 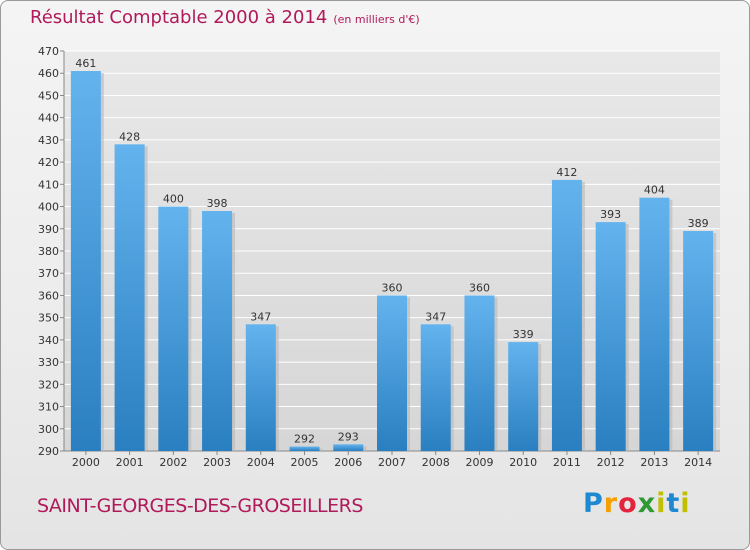 What do you see at coordinates (435, 387) in the screenshot?
I see `bar-2008` at bounding box center [435, 387].